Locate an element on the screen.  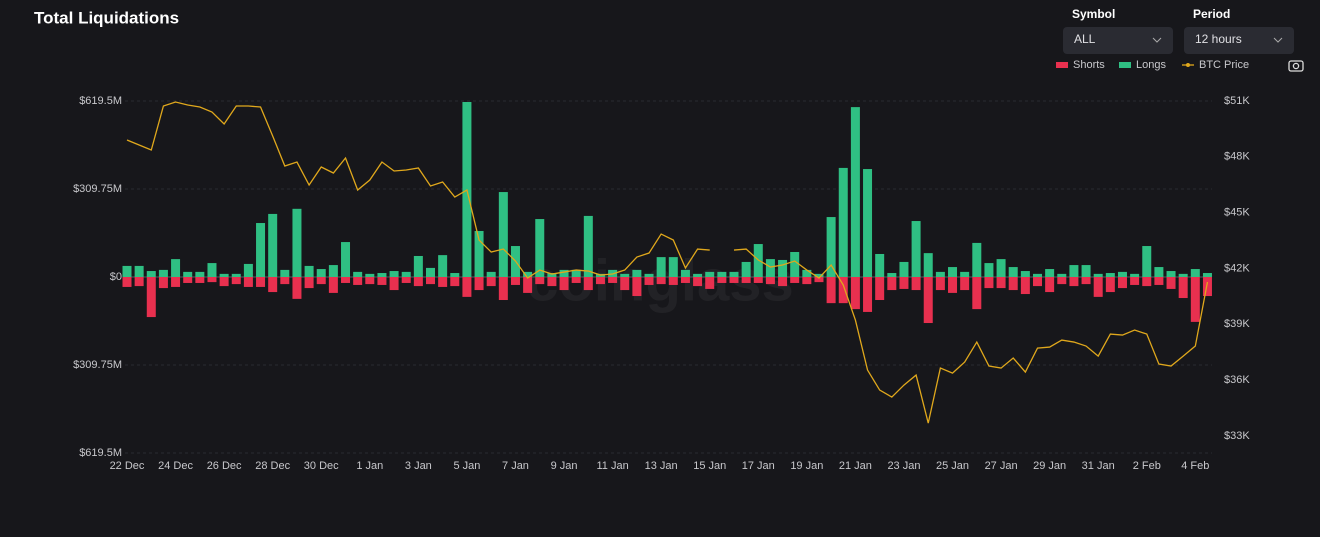
y2-tick-label: $42K is located at coordinates (1237, 268).